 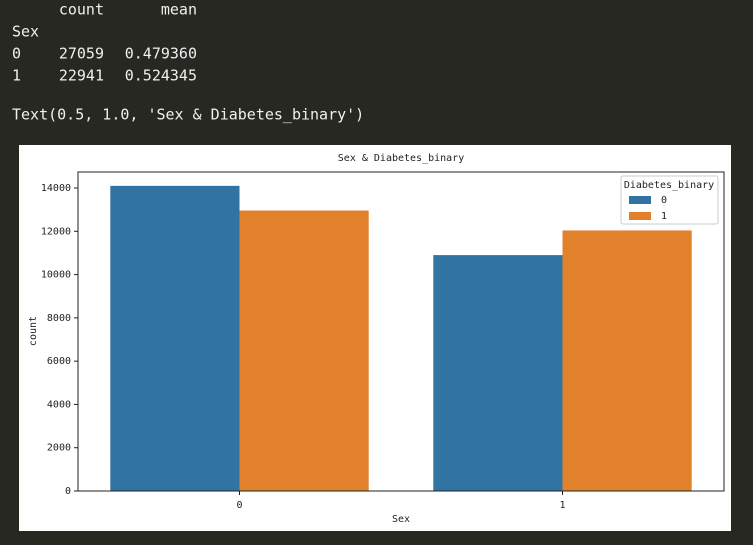 What do you see at coordinates (59, 361) in the screenshot?
I see `y-tick-label: 6000` at bounding box center [59, 361].